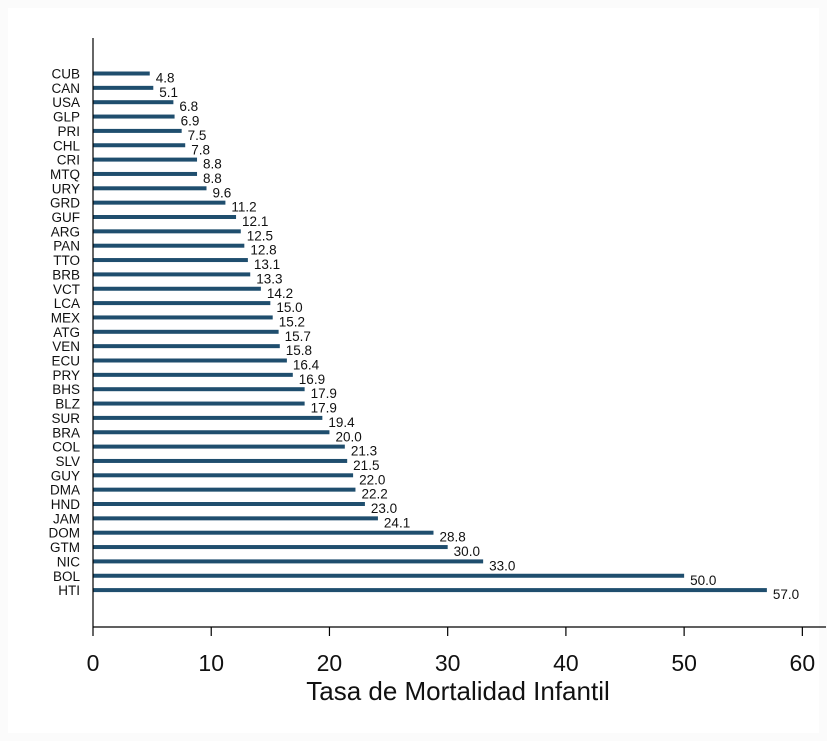  Describe the element at coordinates (93, 663) in the screenshot. I see `x-tick-label: 0` at that location.